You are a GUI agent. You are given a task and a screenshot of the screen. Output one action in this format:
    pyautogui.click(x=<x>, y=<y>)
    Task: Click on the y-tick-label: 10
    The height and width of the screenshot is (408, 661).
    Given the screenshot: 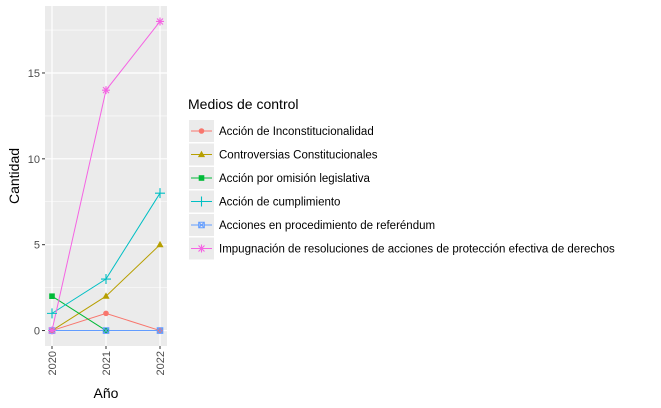 What is the action you would take?
    pyautogui.click(x=34, y=160)
    